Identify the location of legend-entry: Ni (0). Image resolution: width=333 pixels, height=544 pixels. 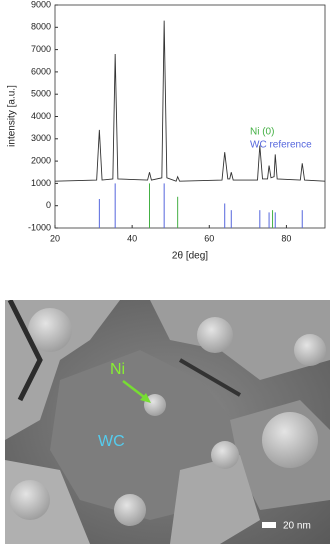
(262, 132).